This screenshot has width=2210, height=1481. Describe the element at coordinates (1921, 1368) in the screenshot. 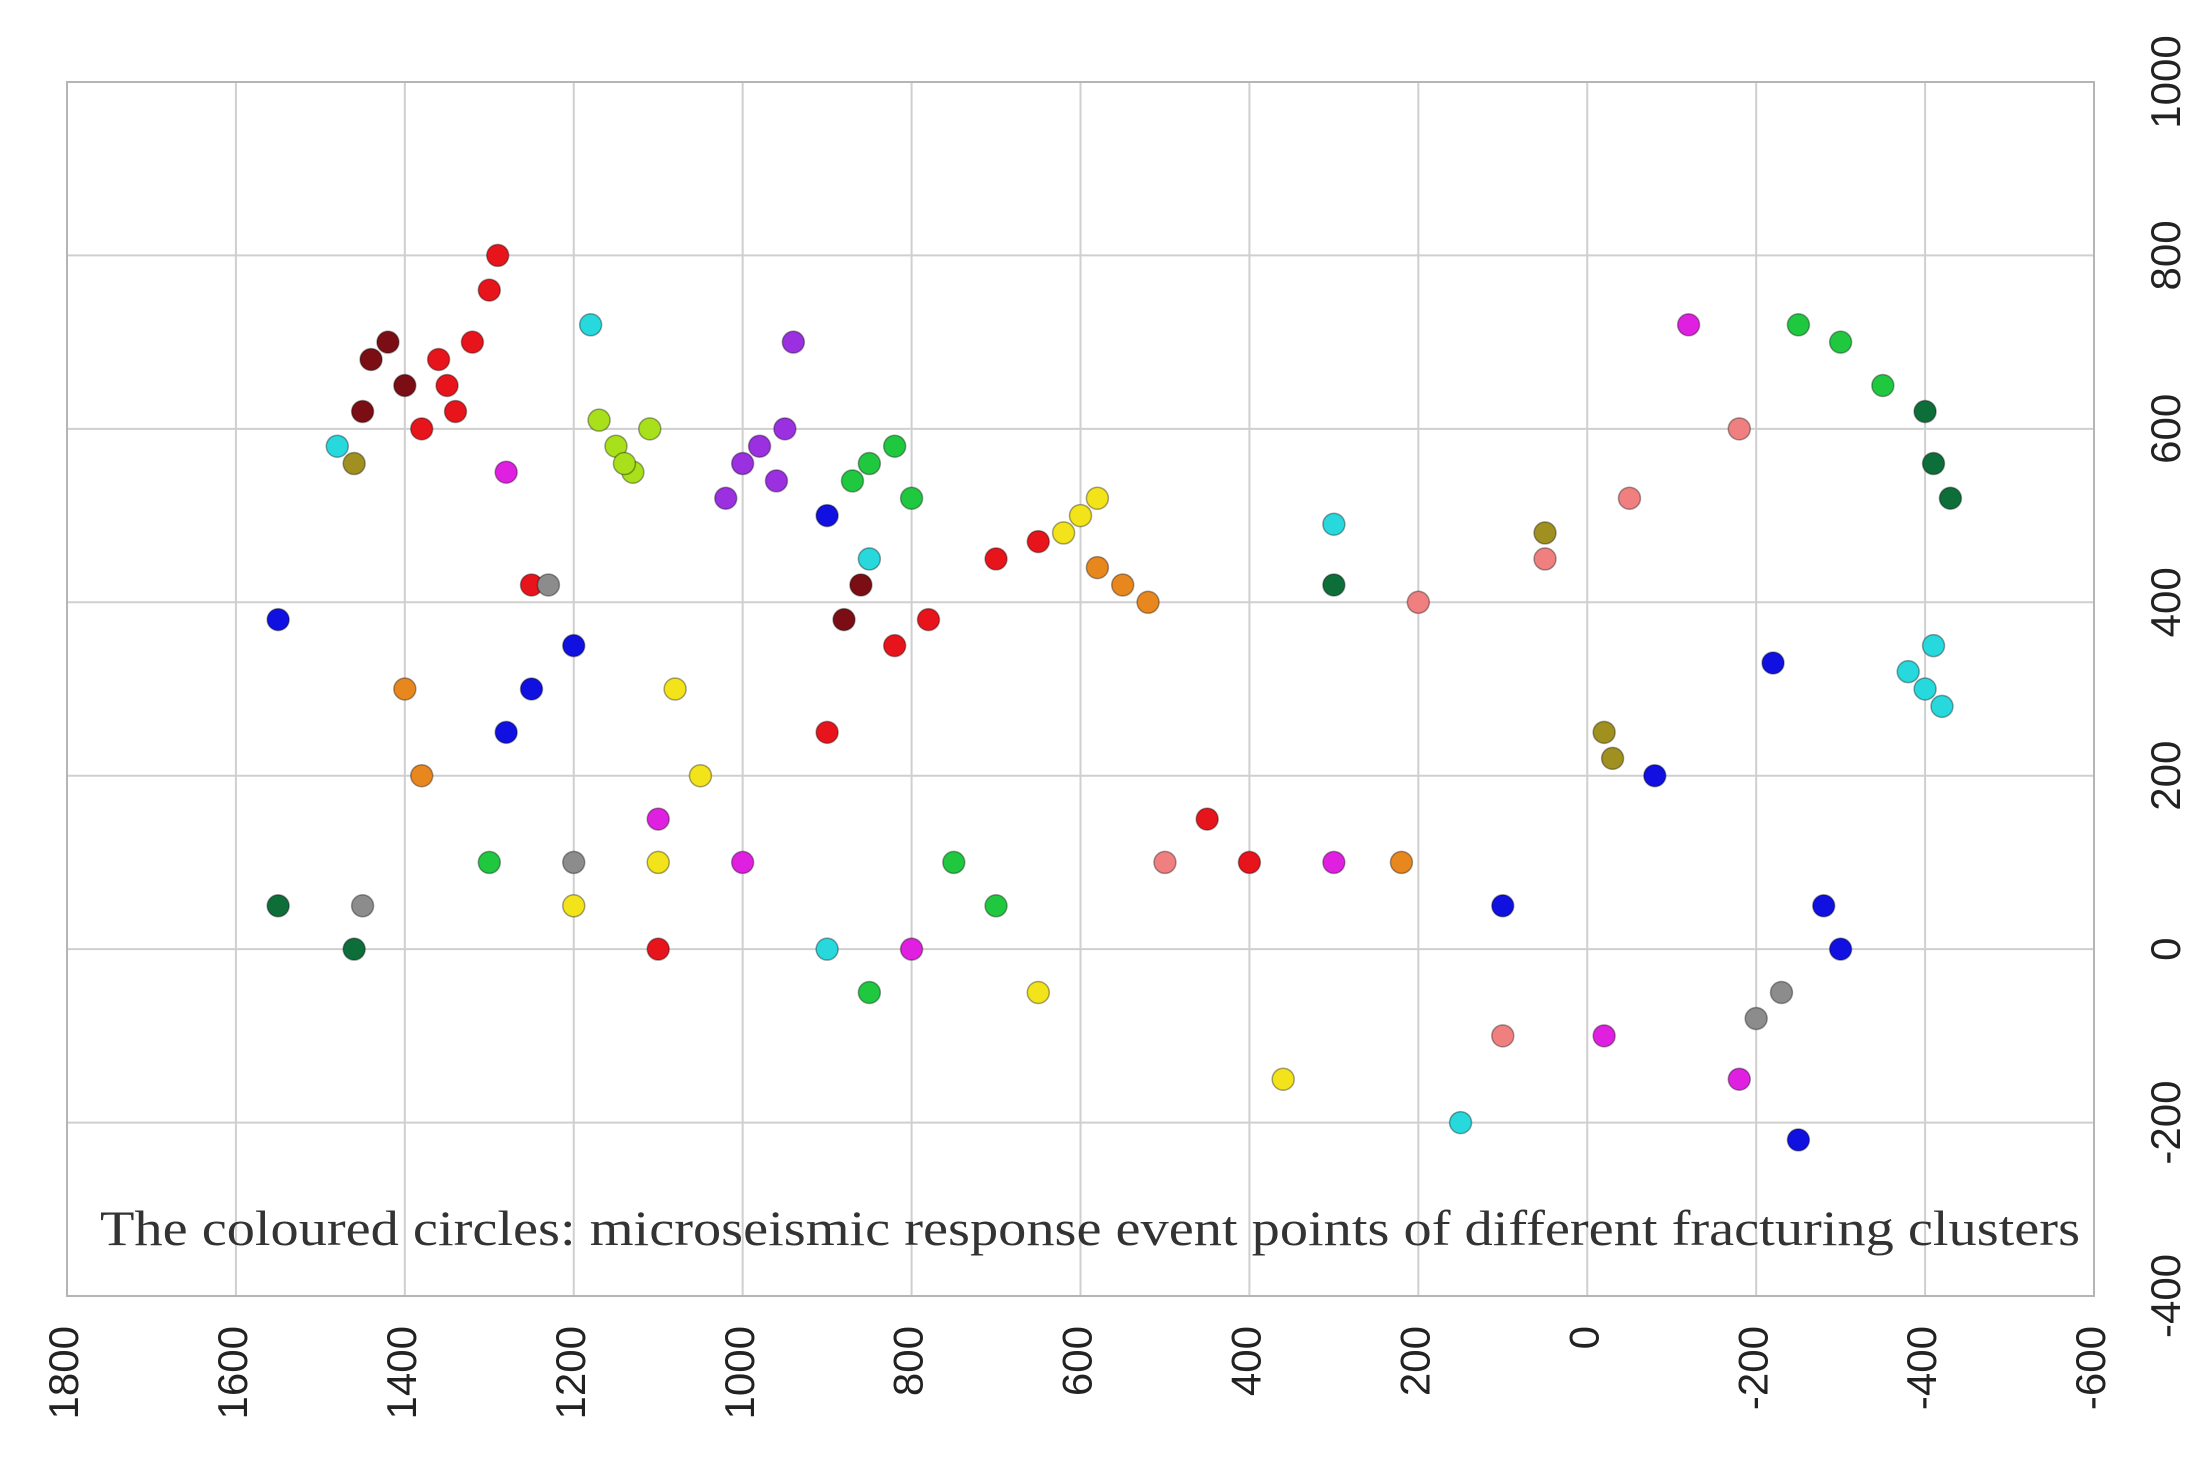

I see `x-tick-label: -400` at that location.